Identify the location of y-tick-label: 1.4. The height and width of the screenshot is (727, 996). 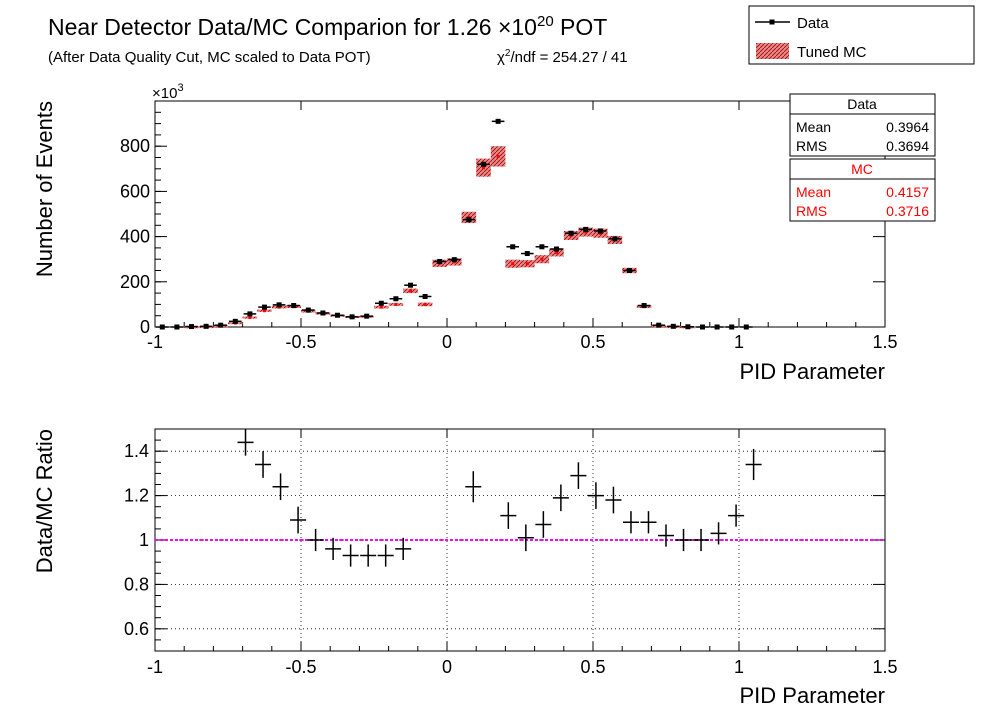
(136, 451).